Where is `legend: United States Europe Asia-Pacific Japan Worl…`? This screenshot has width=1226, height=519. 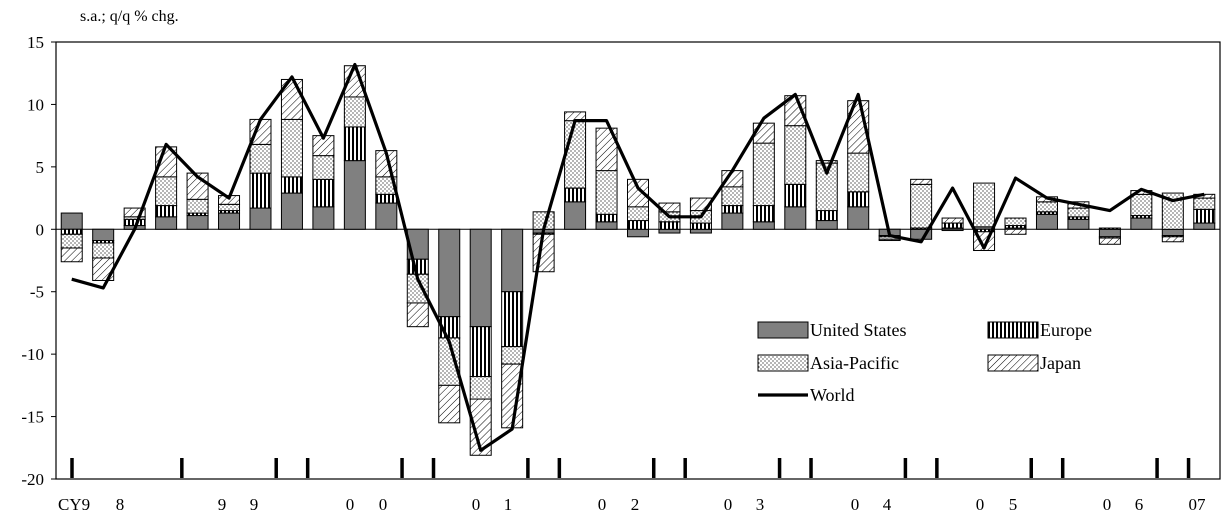 legend: United States Europe Asia-Pacific Japan Worl… is located at coordinates (924, 362).